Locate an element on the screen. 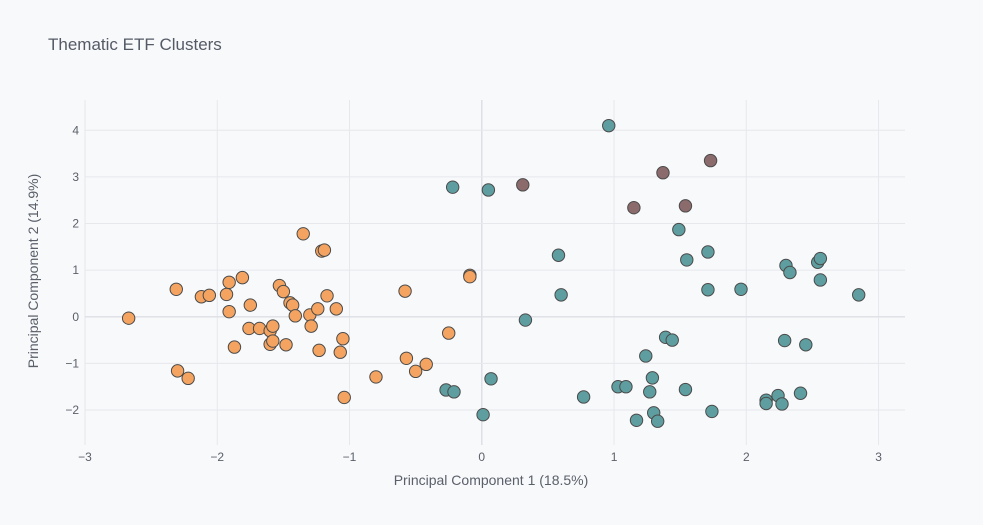  y-tick-label: 3 is located at coordinates (75, 177).